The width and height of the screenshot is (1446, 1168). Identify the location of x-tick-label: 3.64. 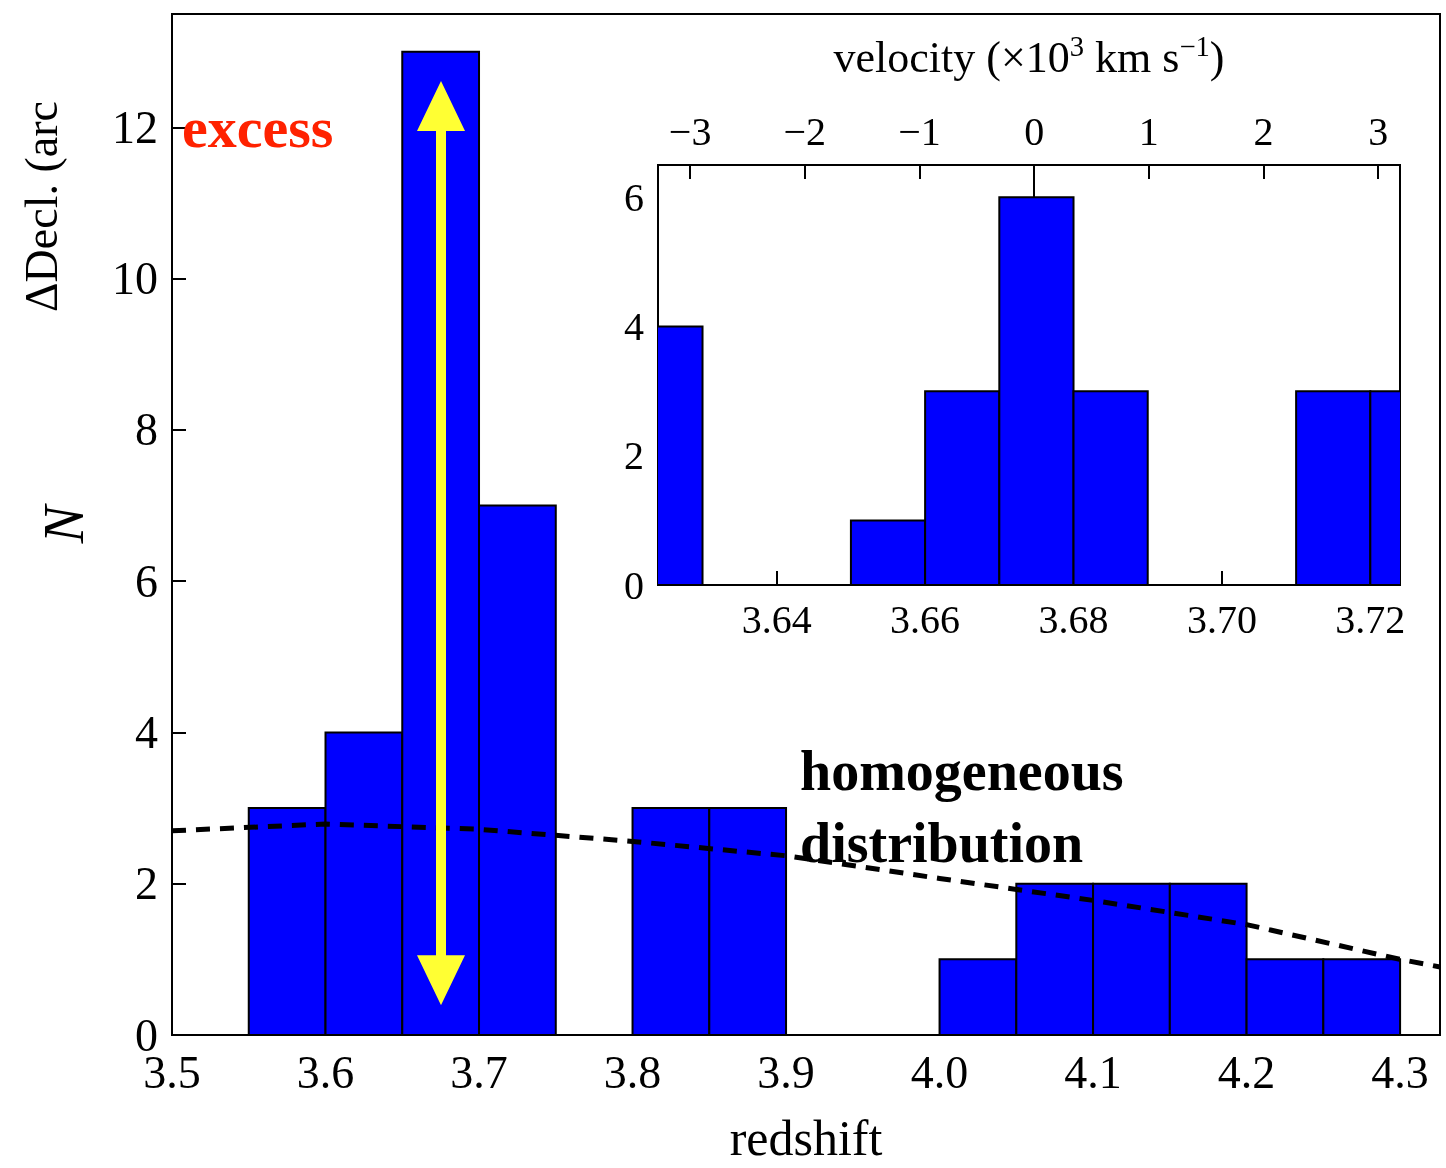
(776, 619).